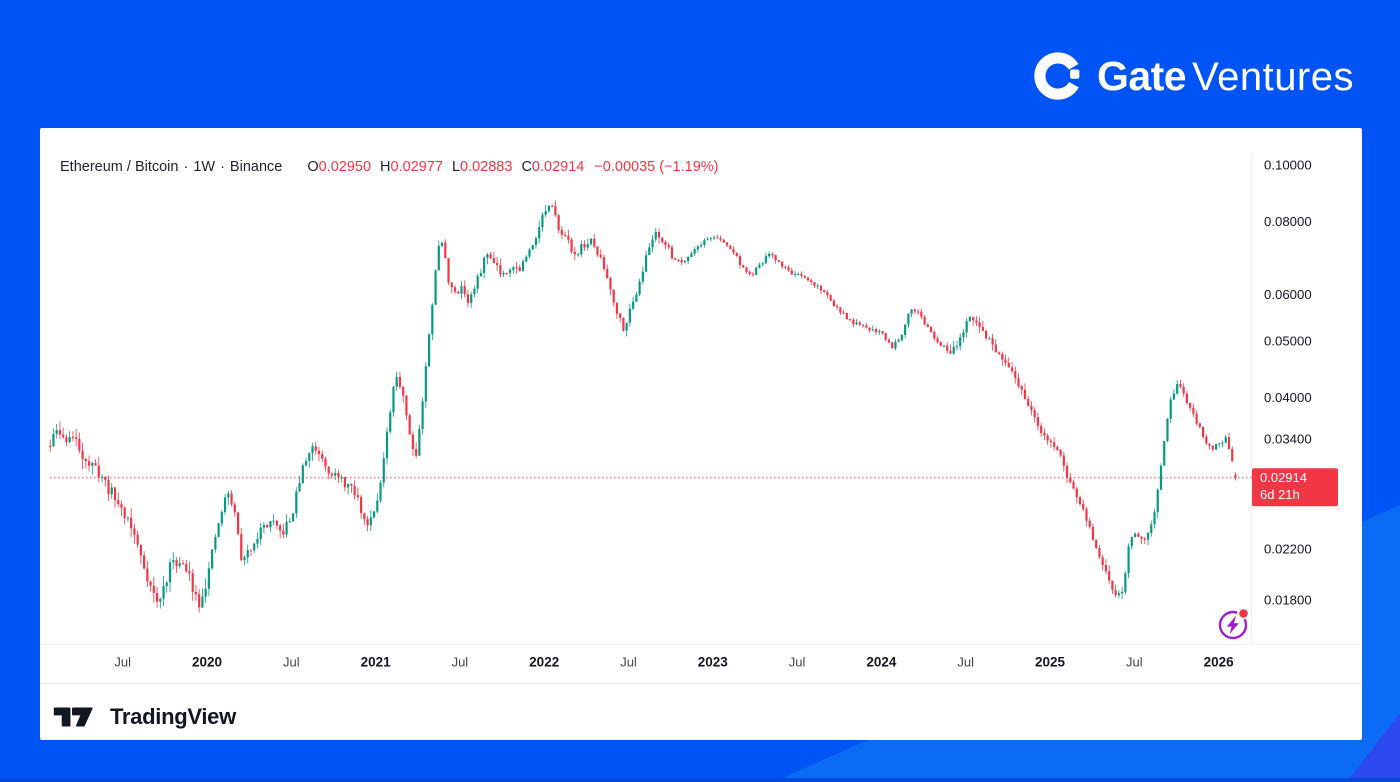  I want to click on time-tick-label: 2022, so click(544, 662).